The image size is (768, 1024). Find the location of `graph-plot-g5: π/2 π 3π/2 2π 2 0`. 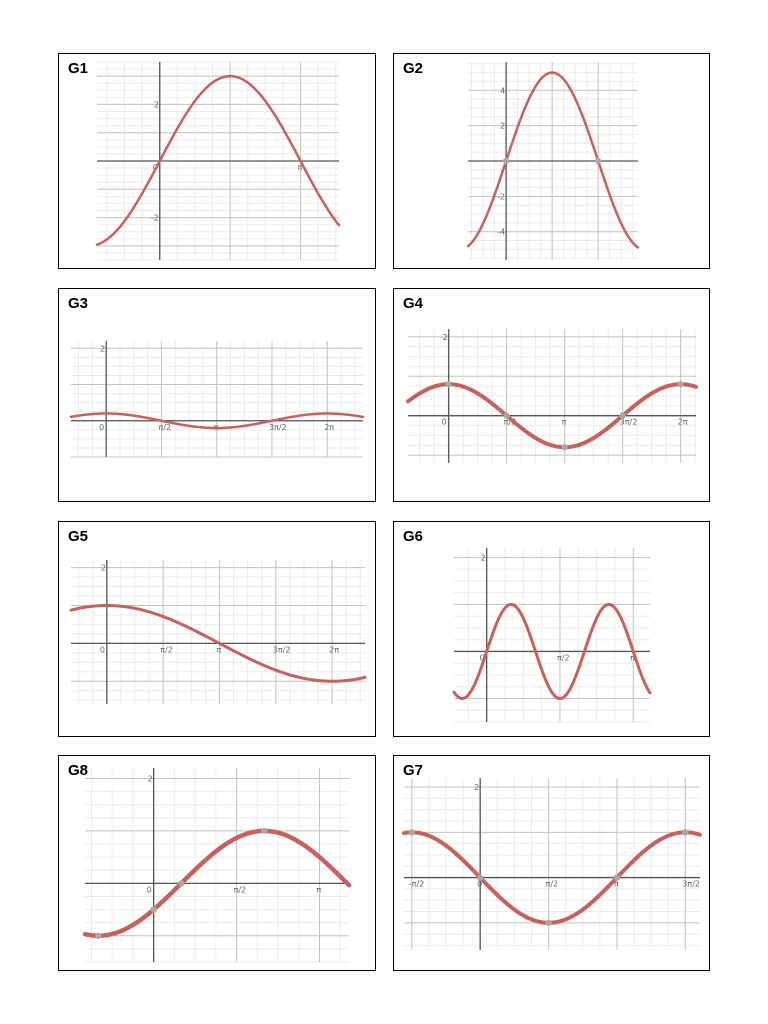

graph-plot-g5: π/2 π 3π/2 2π 2 0 is located at coordinates (218, 632).